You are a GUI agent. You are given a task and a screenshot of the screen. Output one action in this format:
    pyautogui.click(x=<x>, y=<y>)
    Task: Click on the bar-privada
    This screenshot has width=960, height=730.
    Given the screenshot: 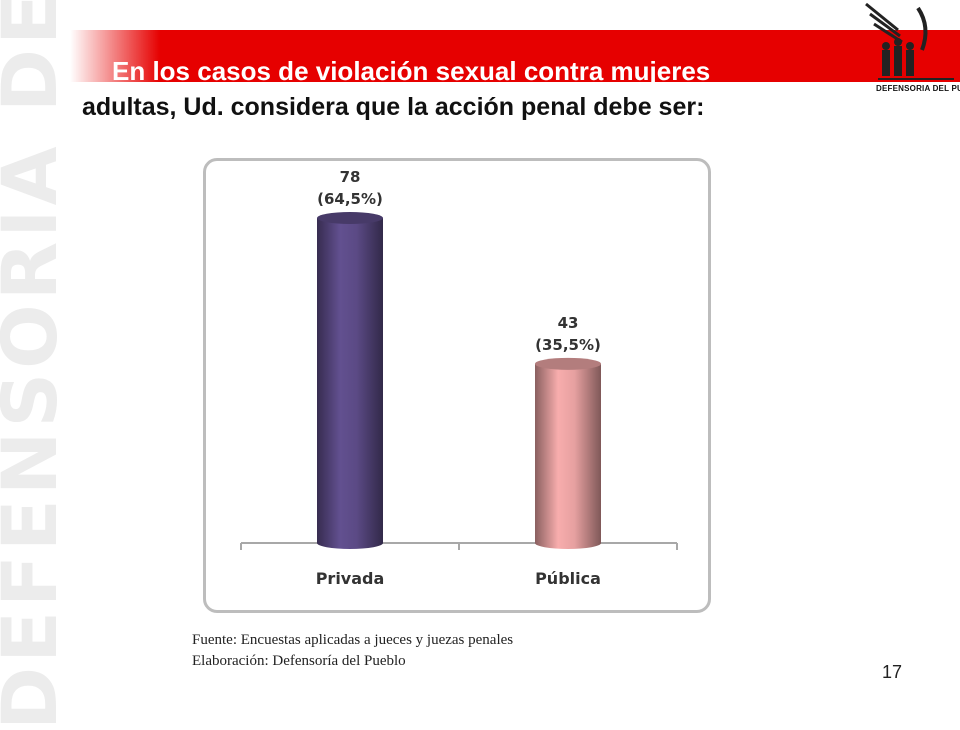 What is the action you would take?
    pyautogui.click(x=350, y=383)
    